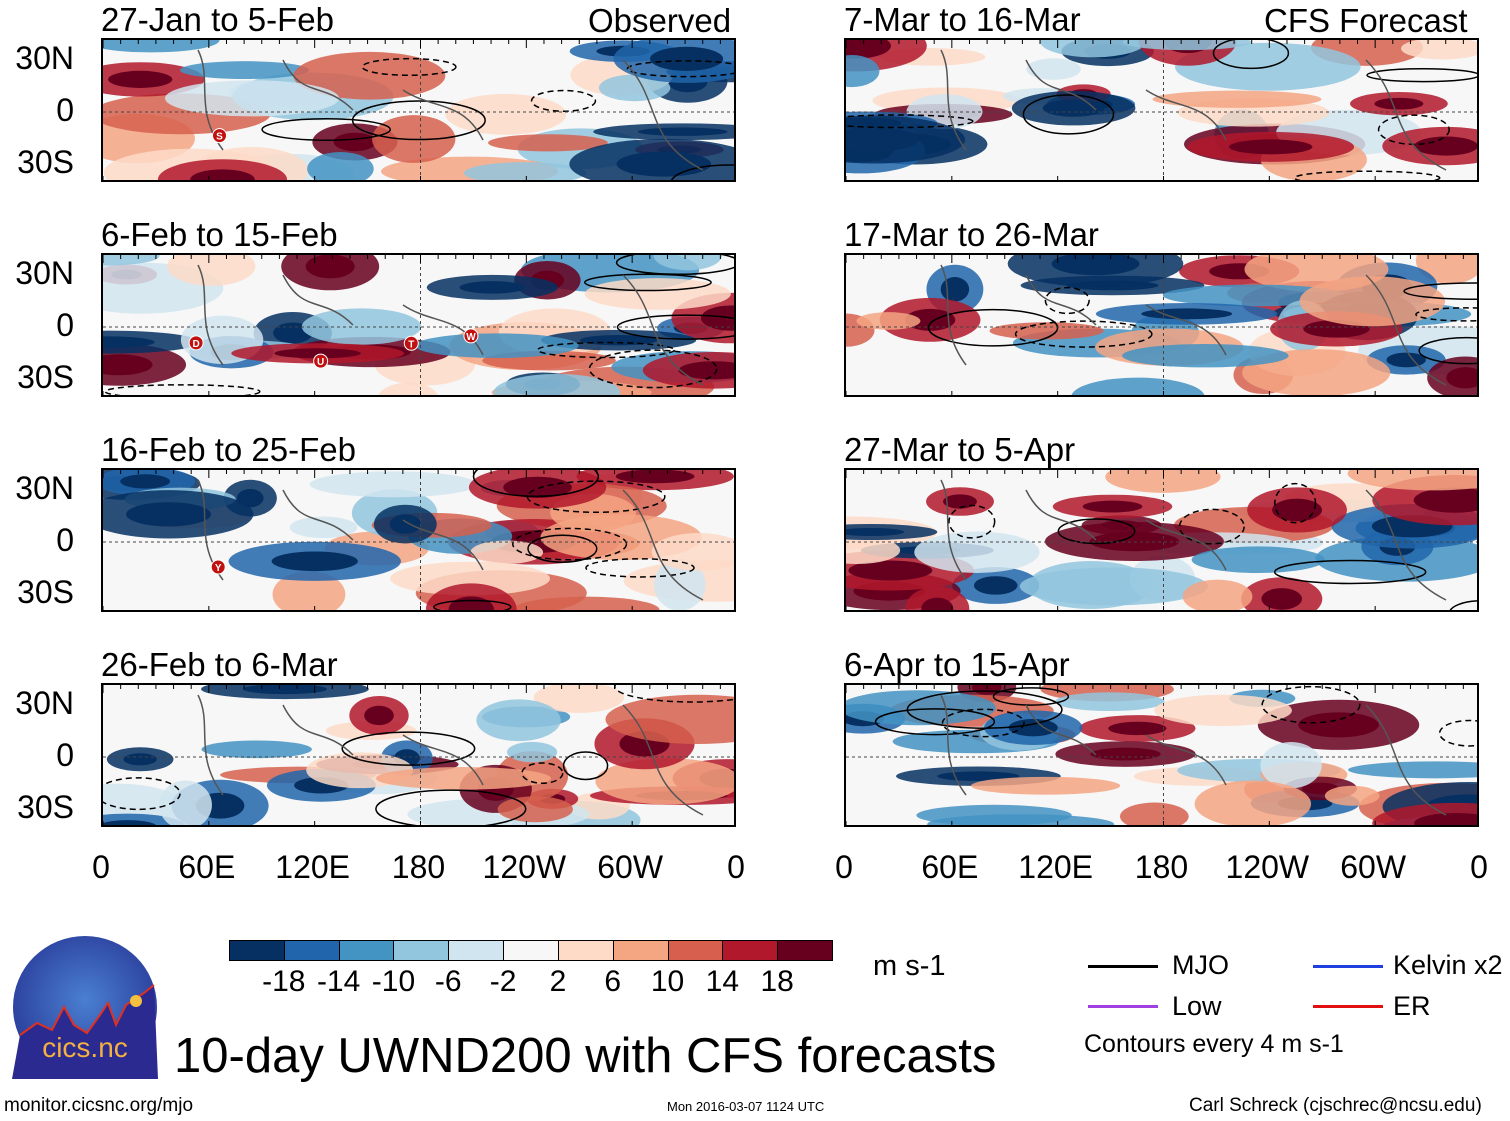 This screenshot has height=1121, width=1510. What do you see at coordinates (217, 19) in the screenshot?
I see `panel-title: 27-Jan to 5-Feb` at bounding box center [217, 19].